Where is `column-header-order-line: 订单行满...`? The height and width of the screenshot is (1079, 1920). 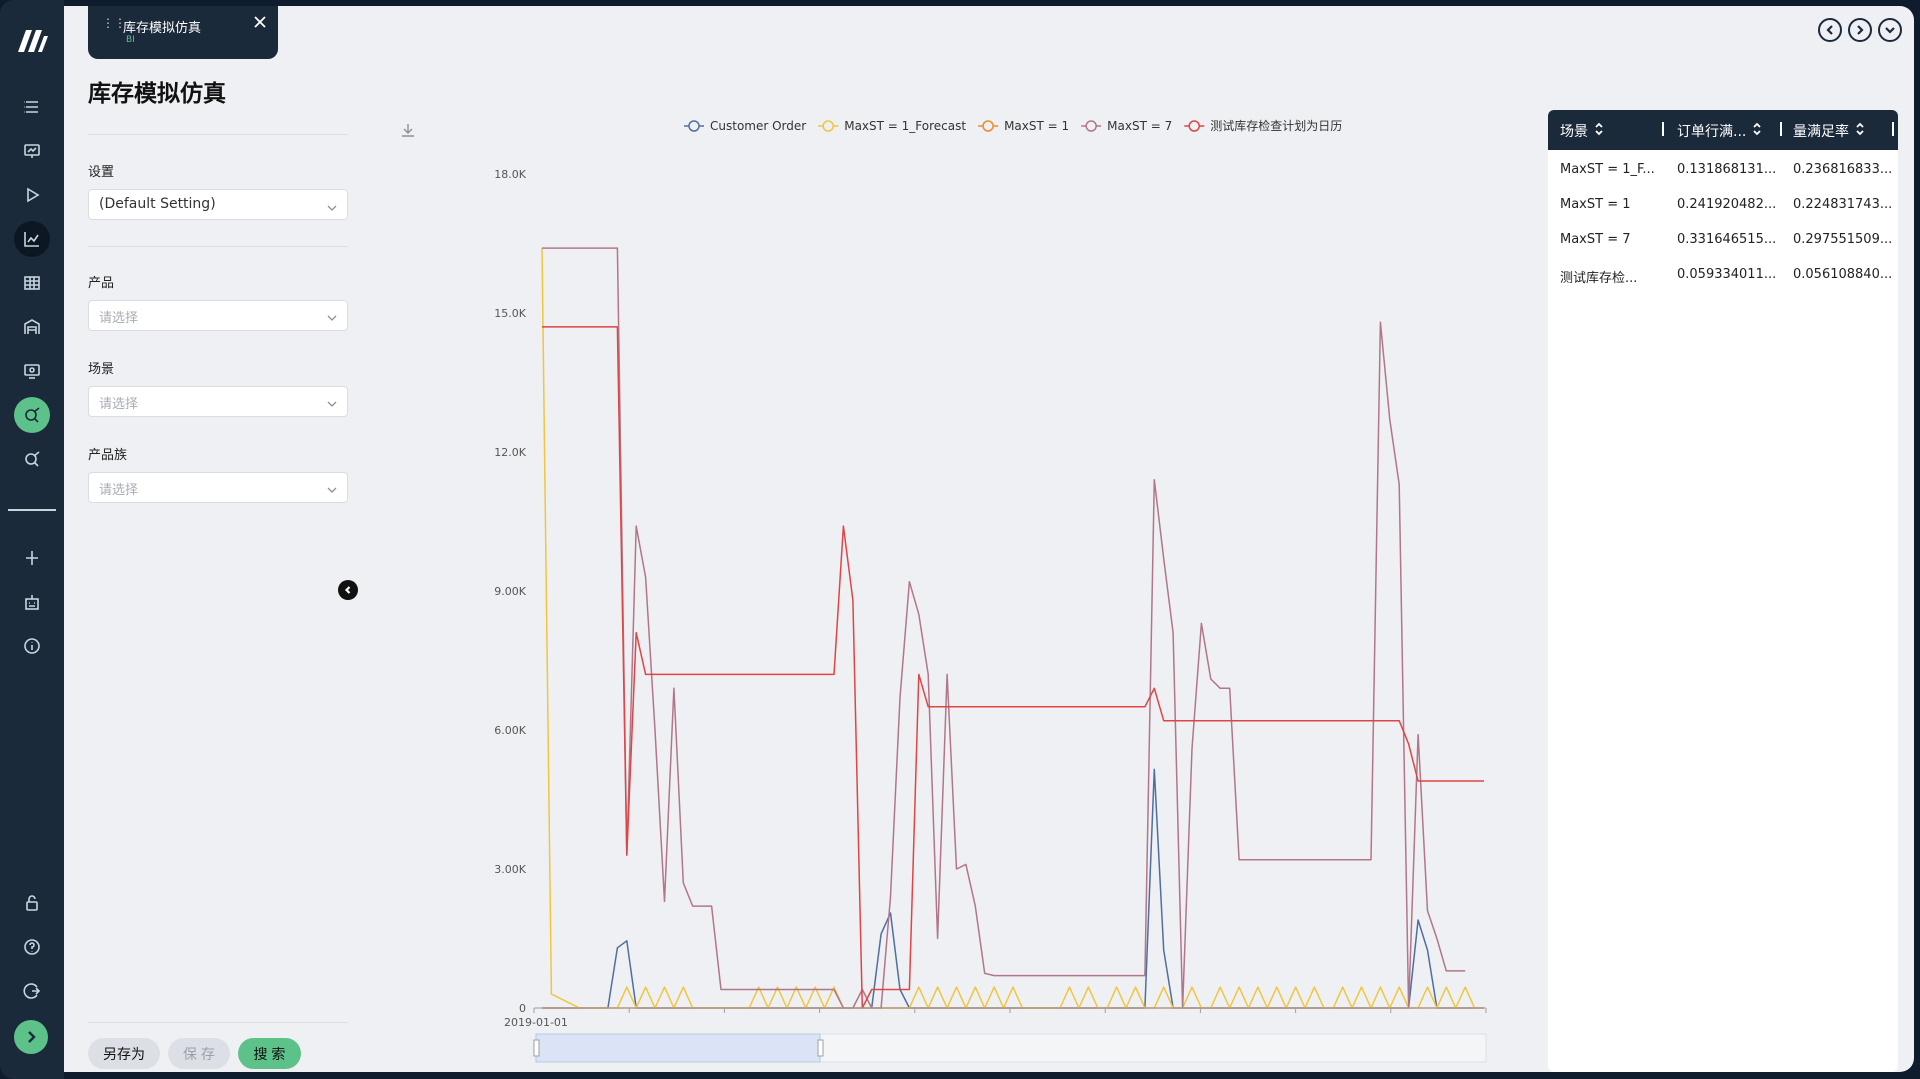
column-header-order-line: 订单行满... is located at coordinates (1719, 131).